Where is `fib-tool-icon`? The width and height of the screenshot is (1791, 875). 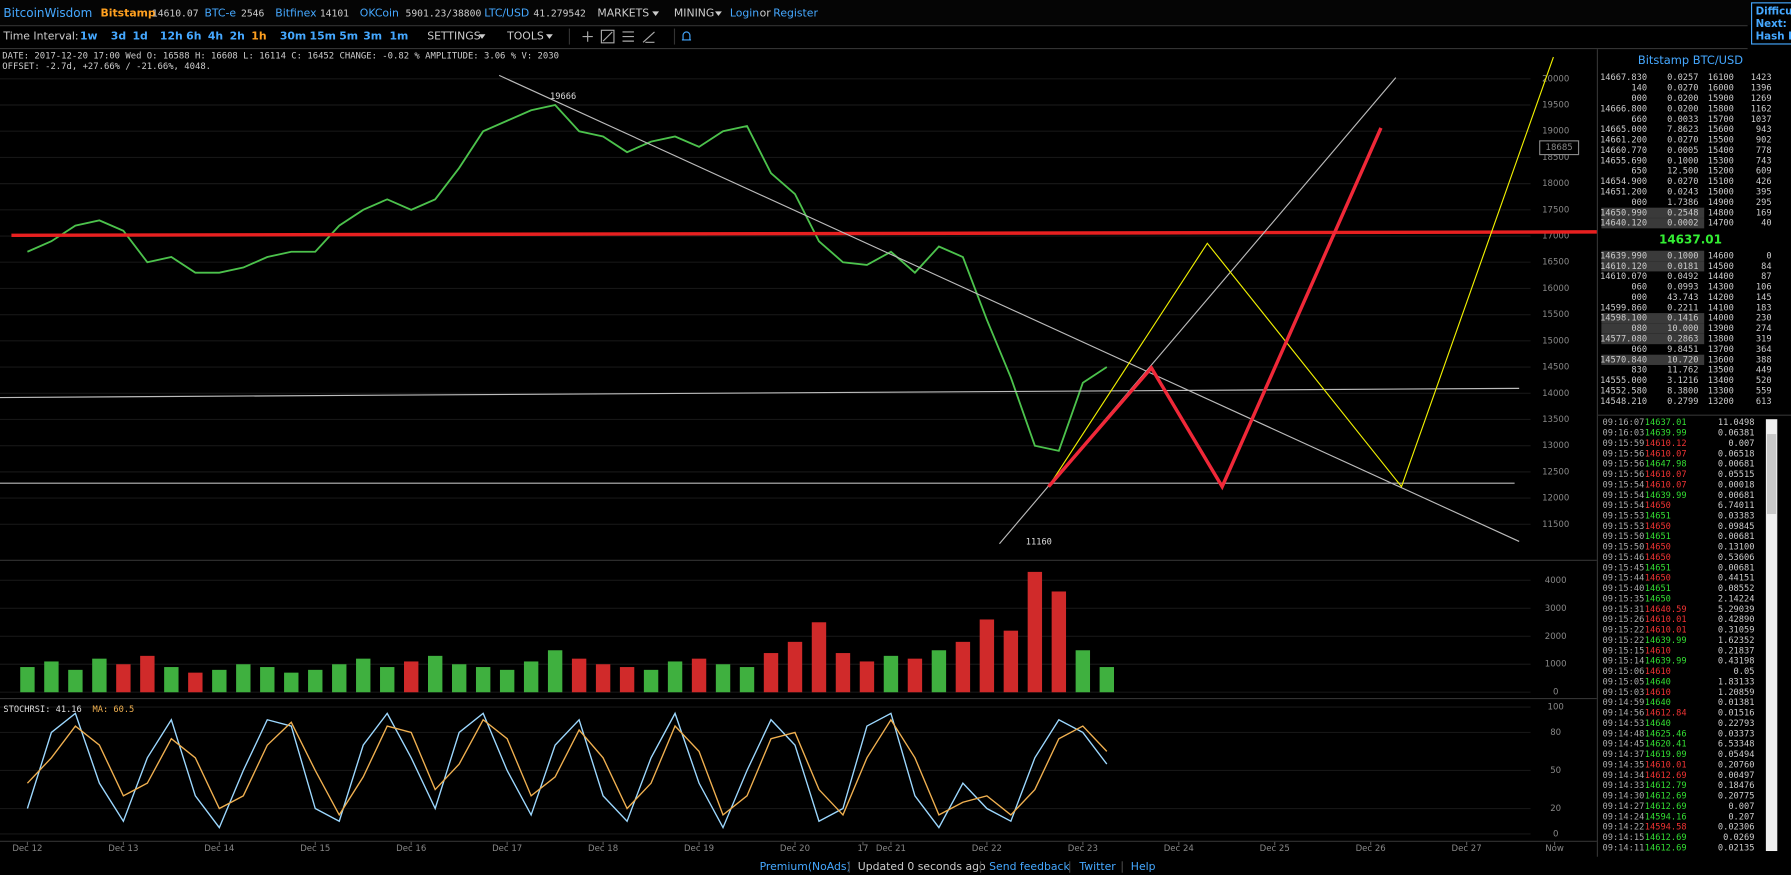 fib-tool-icon is located at coordinates (628, 36).